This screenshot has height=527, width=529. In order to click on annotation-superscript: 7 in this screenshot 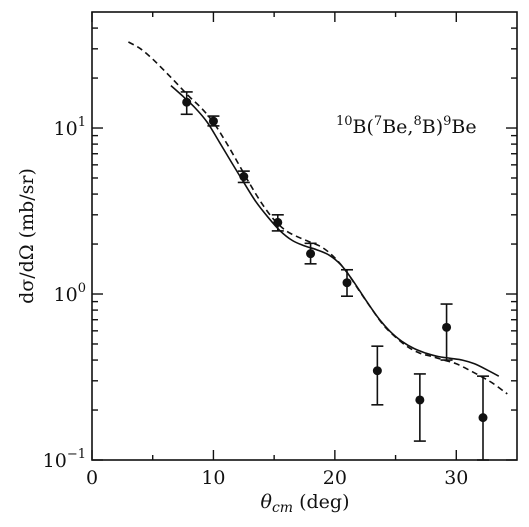, I will do `click(378, 121)`.